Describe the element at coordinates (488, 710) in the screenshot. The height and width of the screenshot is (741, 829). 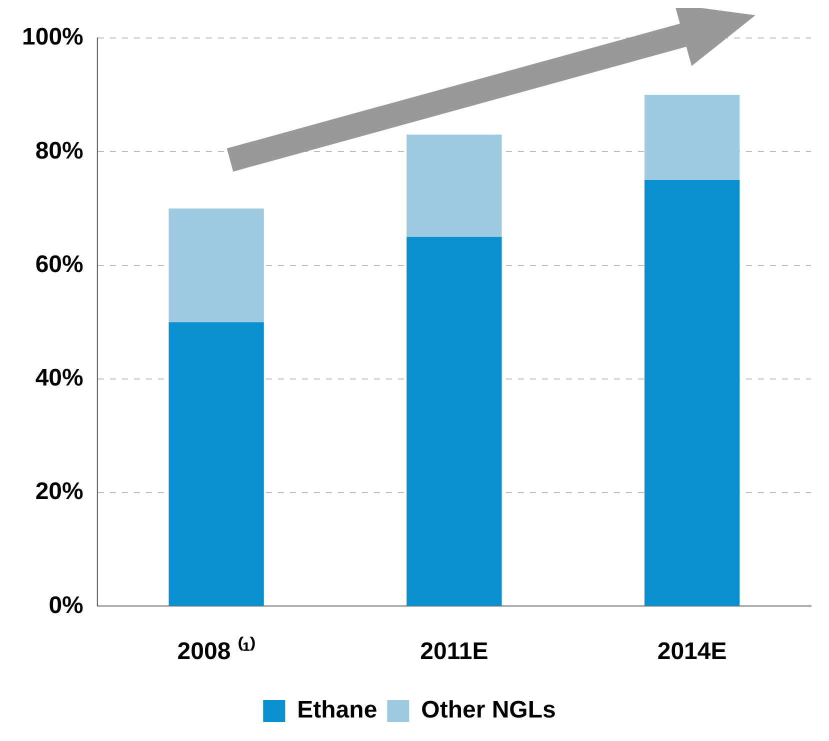
I see `legend-label: Other NGLs` at that location.